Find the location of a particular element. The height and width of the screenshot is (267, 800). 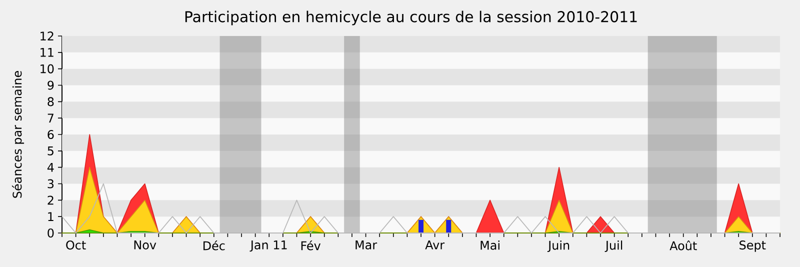

y-tick-label: 9 is located at coordinates (51, 85).